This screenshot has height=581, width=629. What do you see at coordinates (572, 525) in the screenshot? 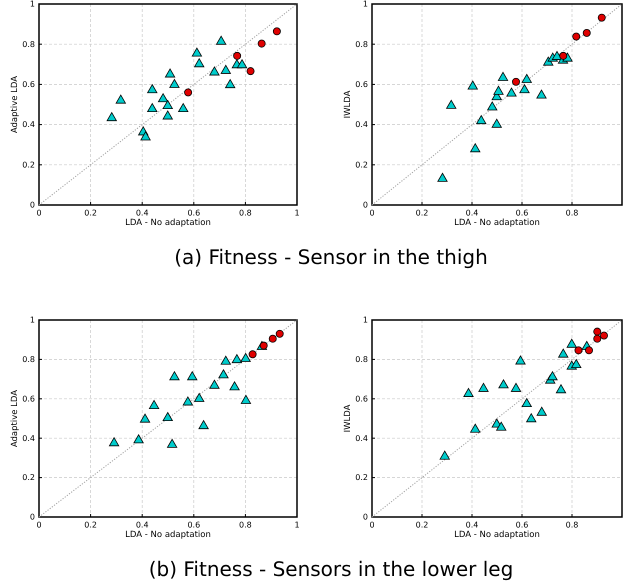
I see `x-tick-label: 0.8` at bounding box center [572, 525].